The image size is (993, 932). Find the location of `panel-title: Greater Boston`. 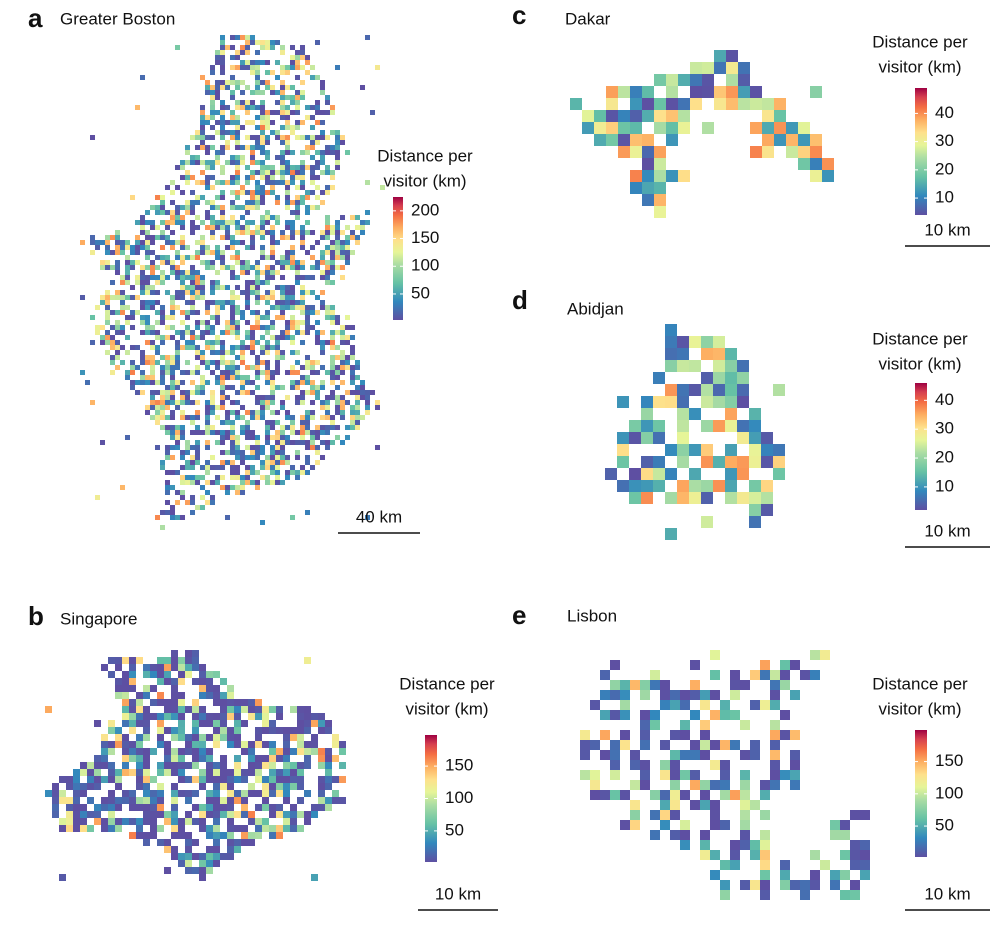

panel-title: Greater Boston is located at coordinates (117, 18).